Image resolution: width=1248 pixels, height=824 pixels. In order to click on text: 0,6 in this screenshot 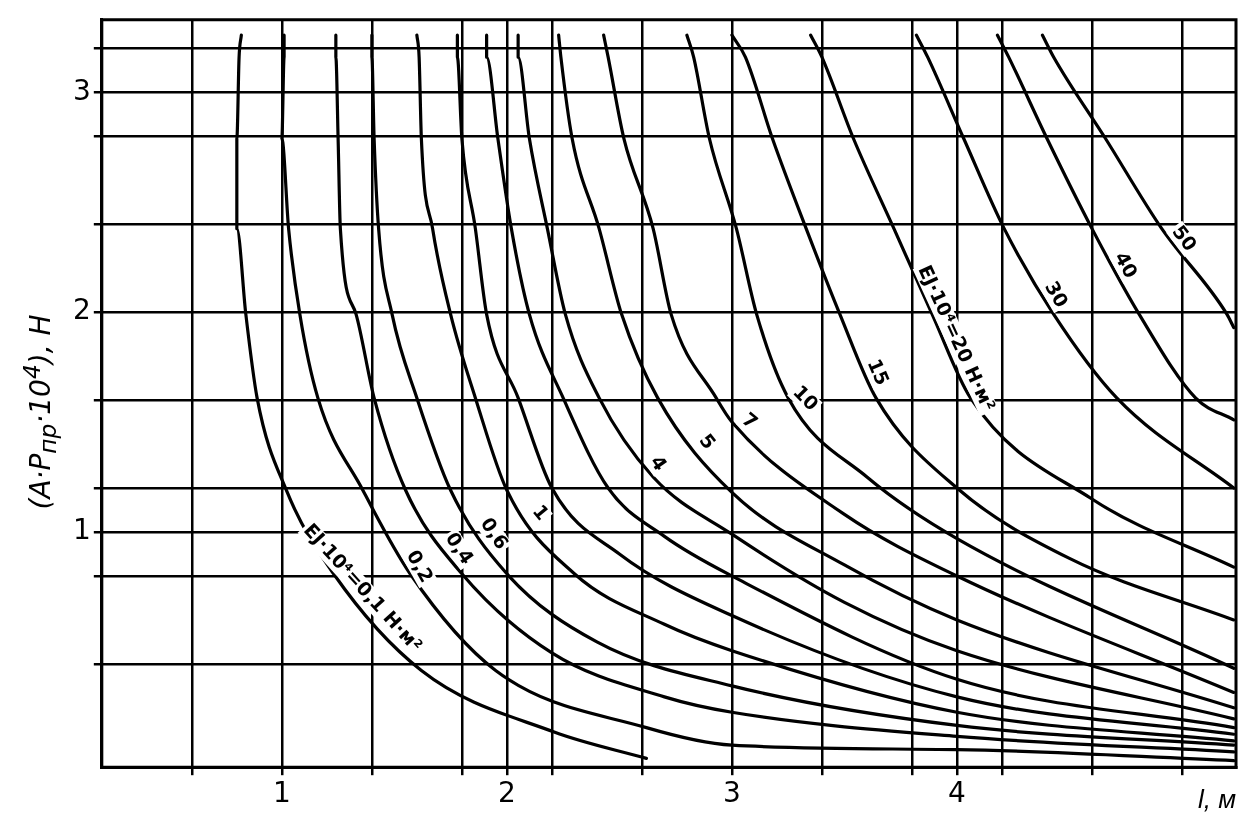, I will do `click(495, 533)`.